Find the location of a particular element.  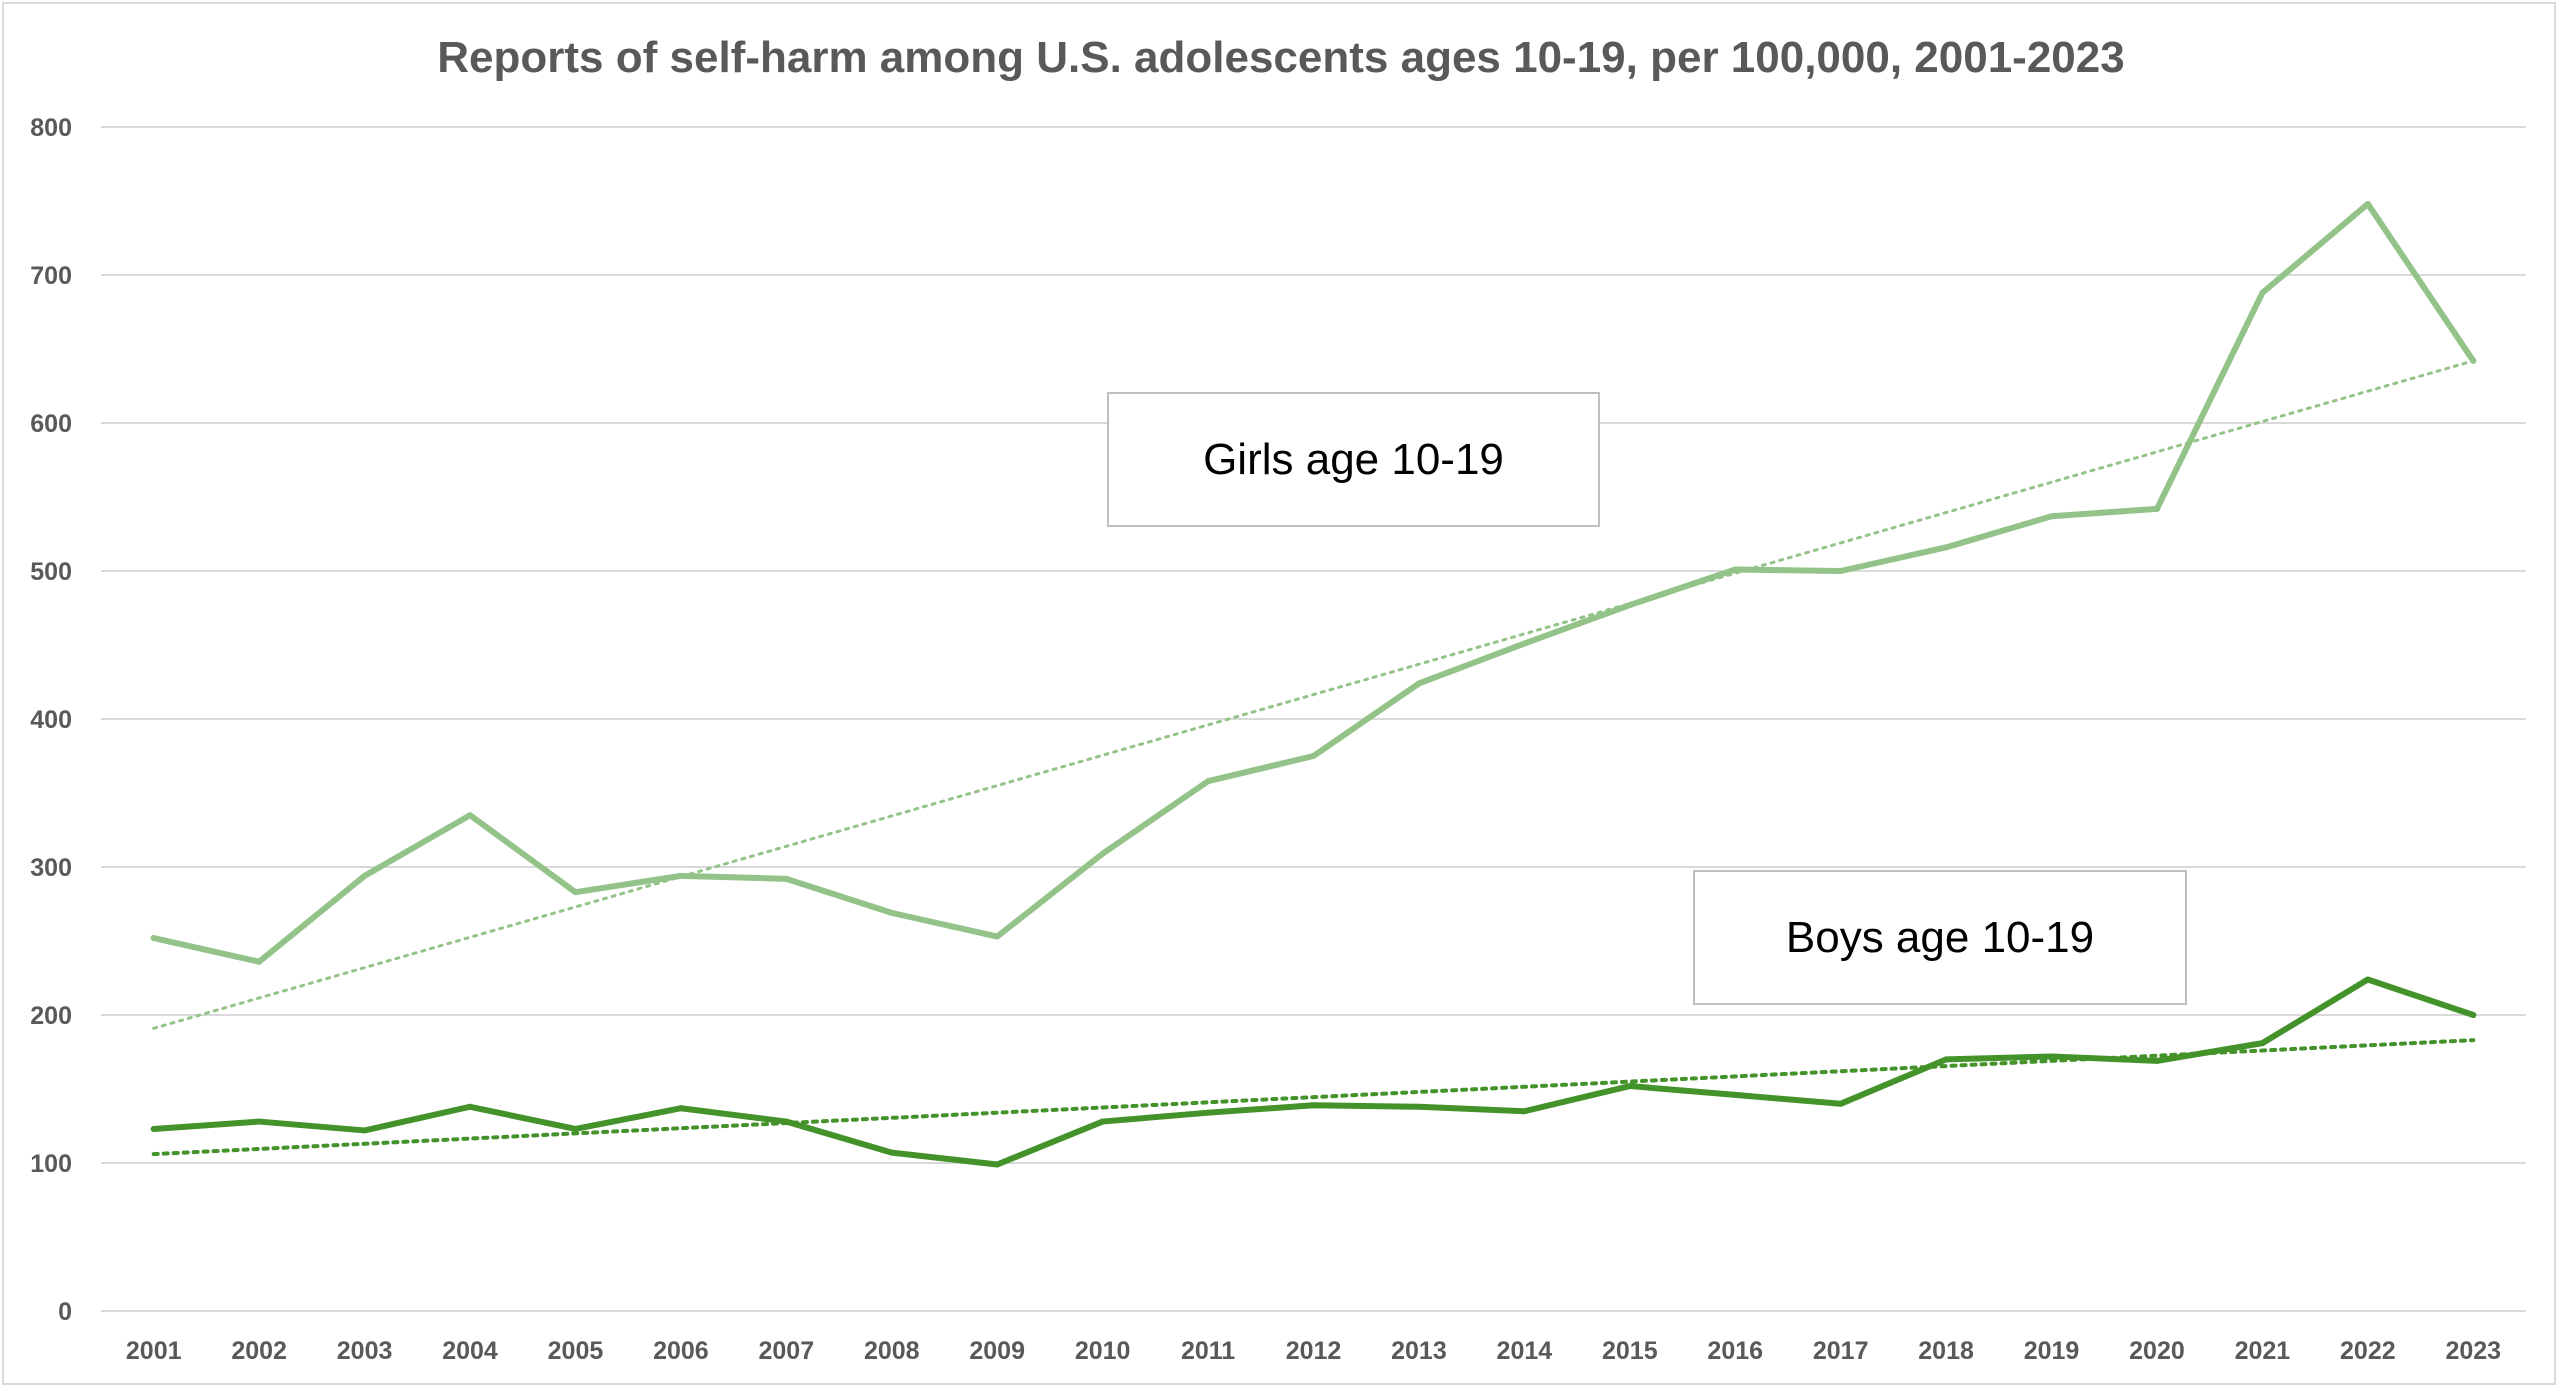

x-tick-label: 2017 is located at coordinates (1841, 1351).